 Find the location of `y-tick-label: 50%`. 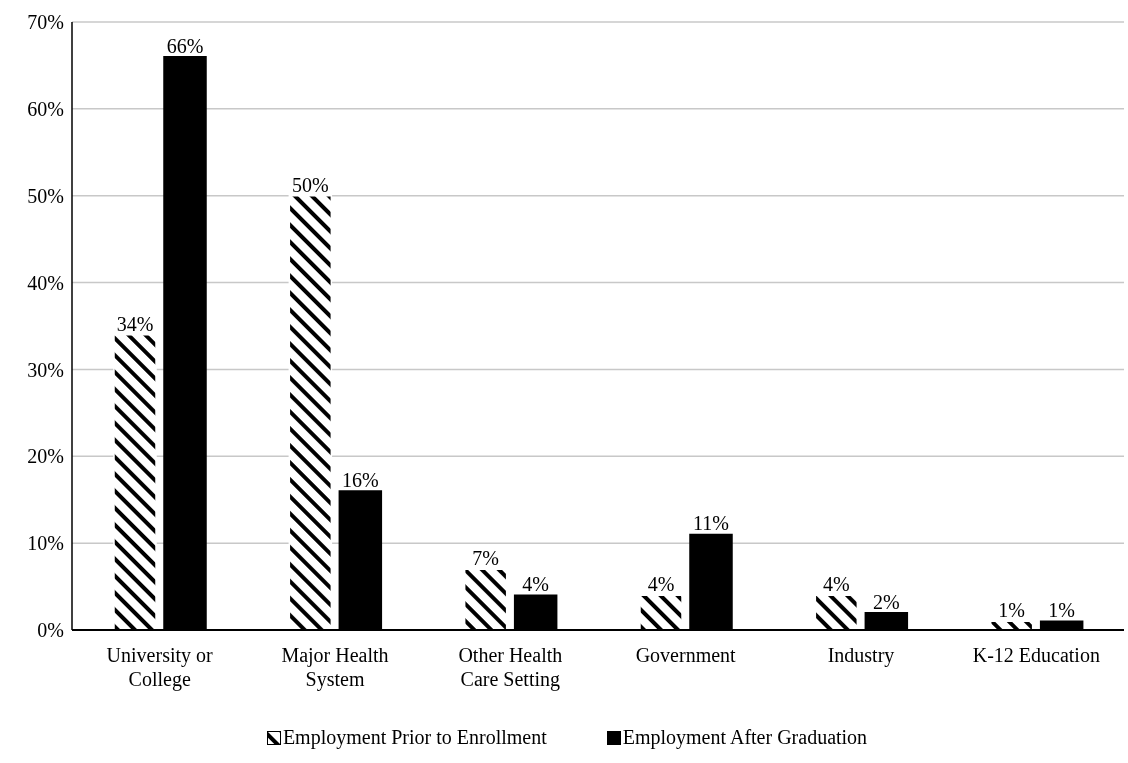

y-tick-label: 50% is located at coordinates (45, 195).